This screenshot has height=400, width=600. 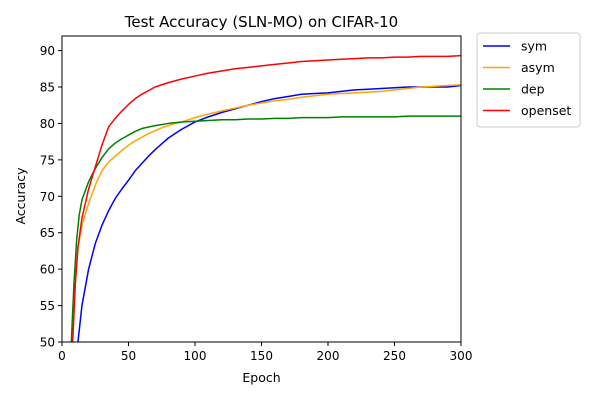 What do you see at coordinates (47, 270) in the screenshot?
I see `y-tick-label: 60` at bounding box center [47, 270].